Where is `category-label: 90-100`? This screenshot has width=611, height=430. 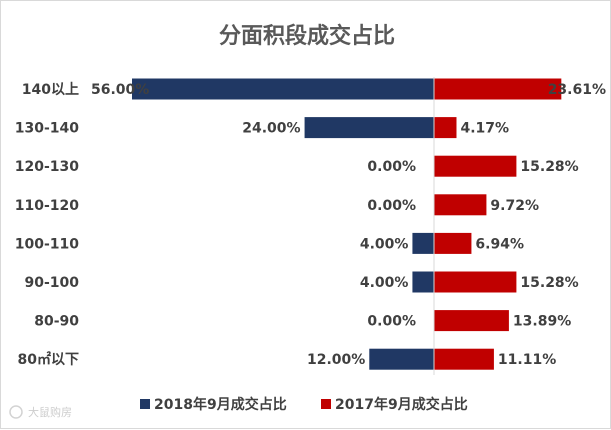
category-label: 90-100 is located at coordinates (51, 283).